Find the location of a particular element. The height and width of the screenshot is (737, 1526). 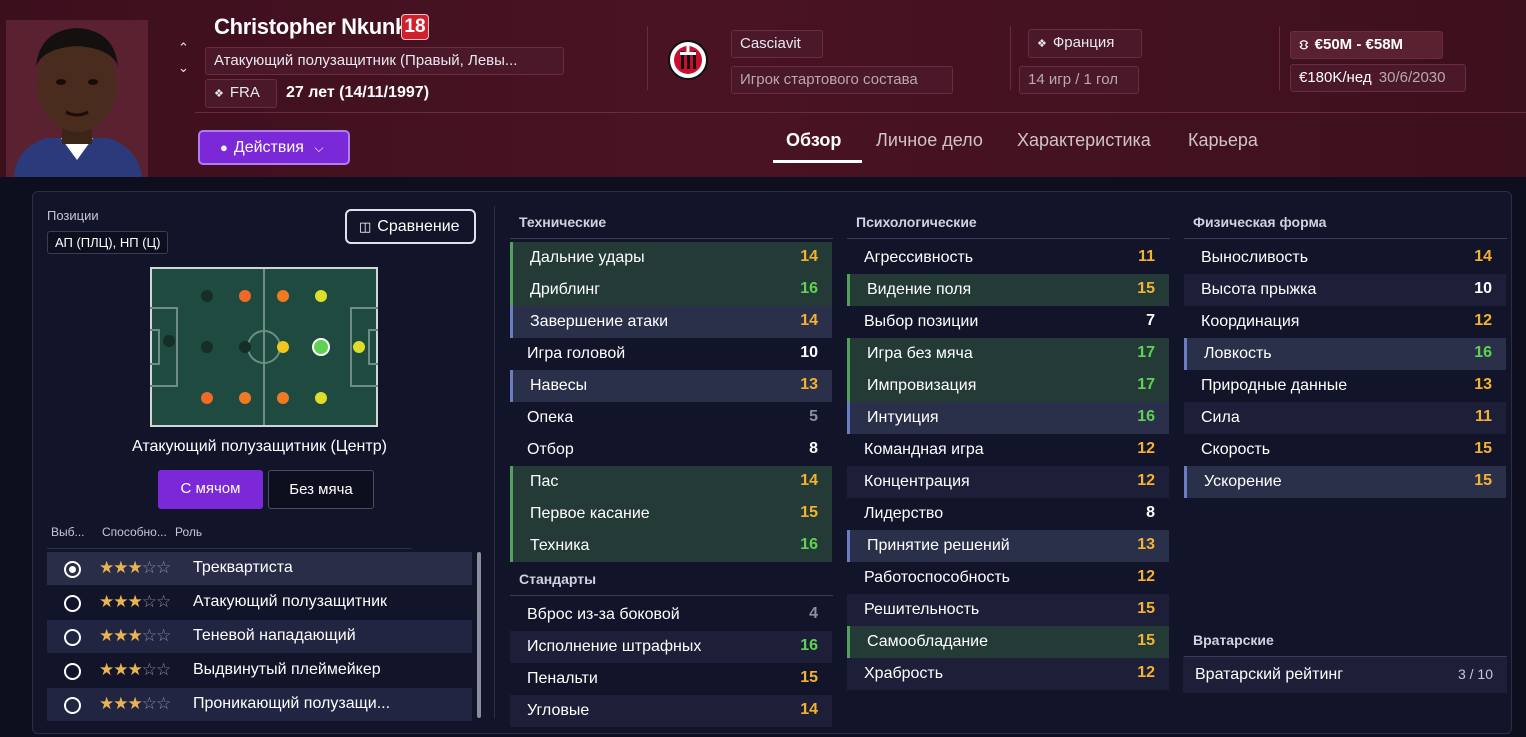

attribute-name: Отбор is located at coordinates (550, 449).